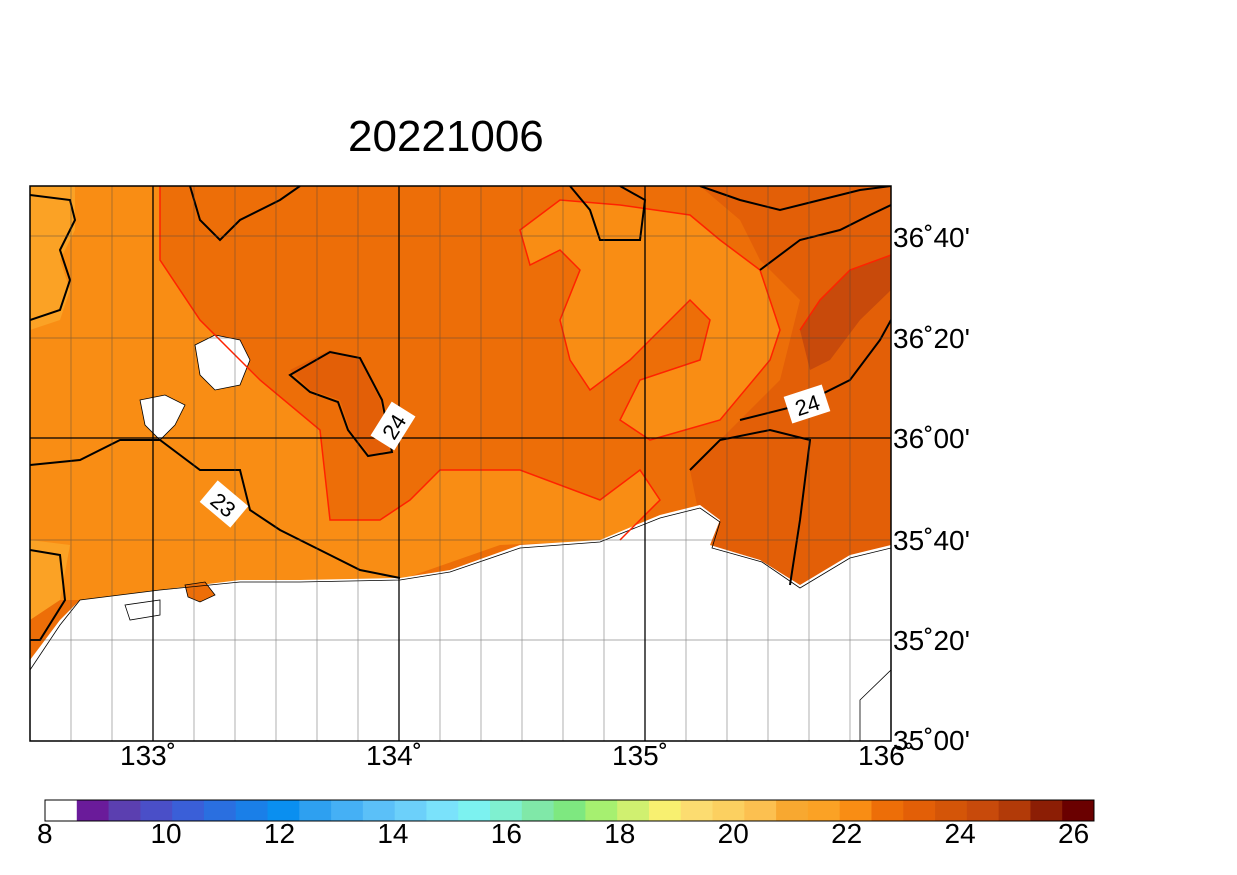 This screenshot has width=1237, height=875. Describe the element at coordinates (875, 705) in the screenshot. I see `east-peninsula` at that location.